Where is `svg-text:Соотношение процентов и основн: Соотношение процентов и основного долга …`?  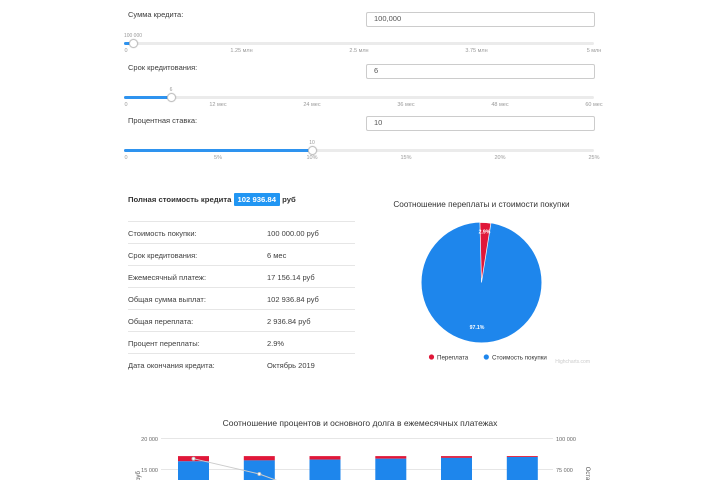 svg-text:Соотношение процентов и основн: Соотношение процентов и основного долга … is located at coordinates (360, 423).